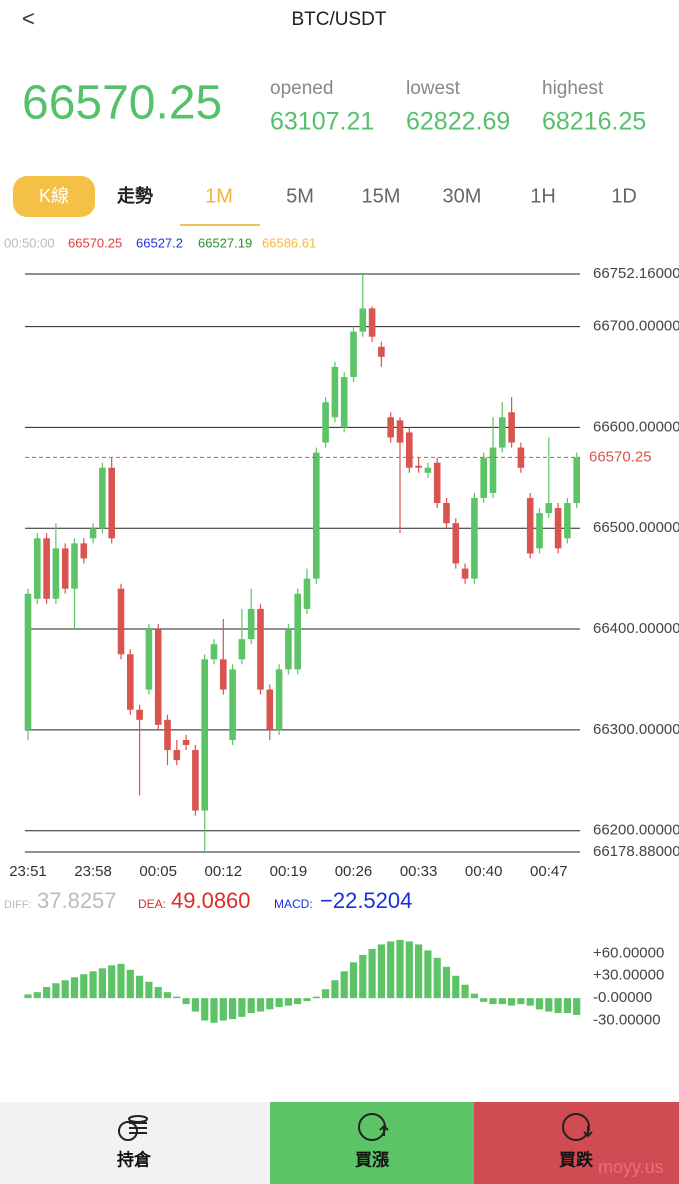  Describe the element at coordinates (219, 196) in the screenshot. I see `tab: 1M` at that location.